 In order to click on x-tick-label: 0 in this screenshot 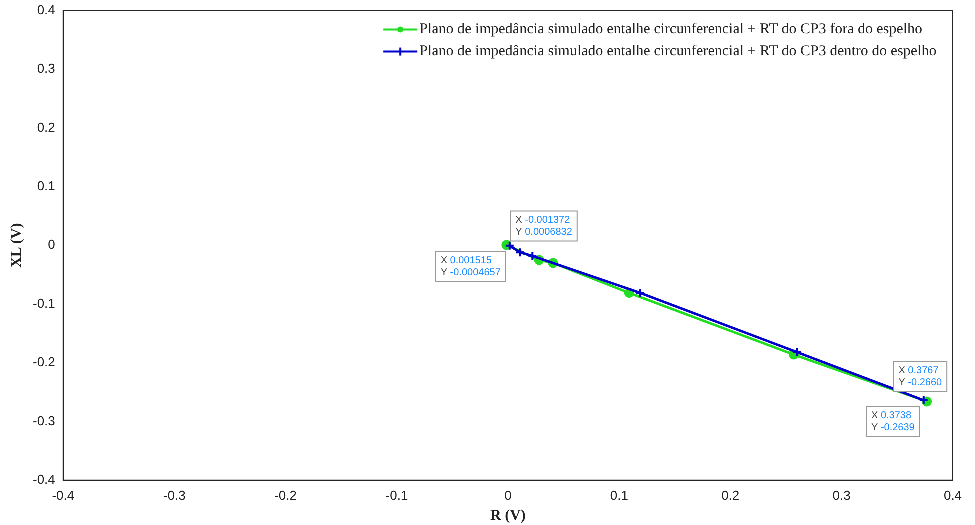, I will do `click(508, 495)`.